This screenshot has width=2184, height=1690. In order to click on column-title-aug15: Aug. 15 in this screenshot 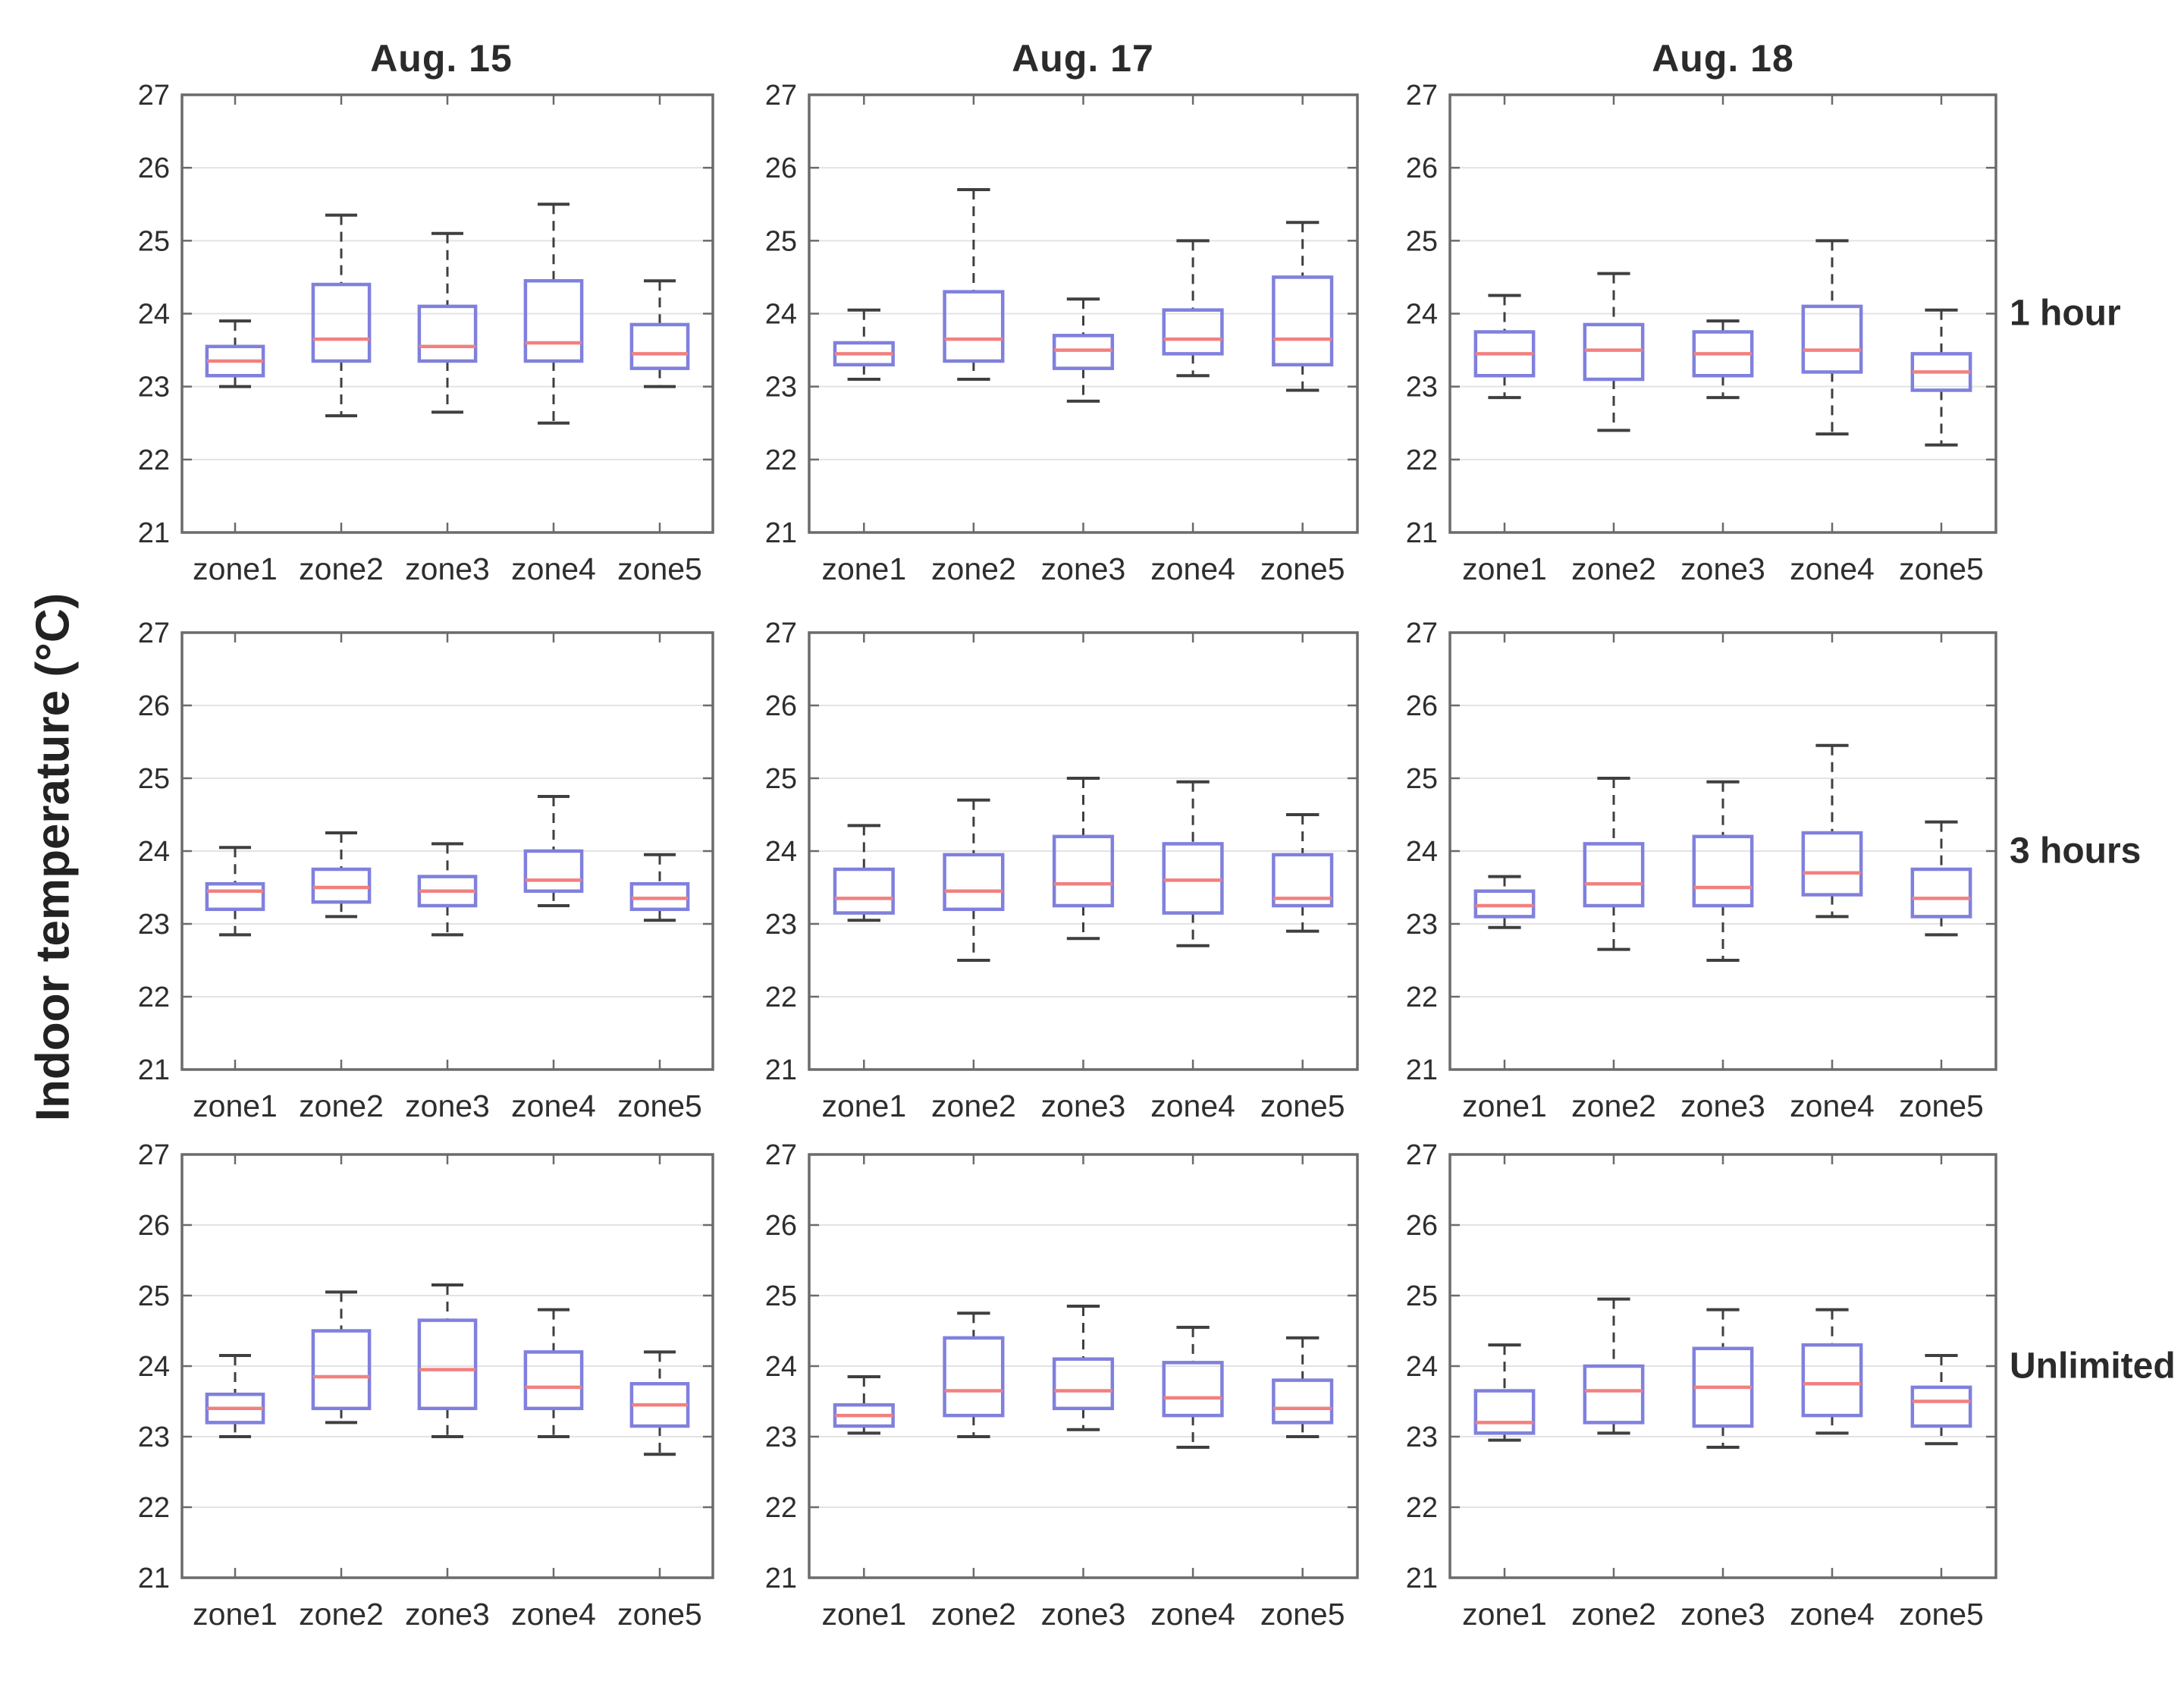, I will do `click(441, 58)`.